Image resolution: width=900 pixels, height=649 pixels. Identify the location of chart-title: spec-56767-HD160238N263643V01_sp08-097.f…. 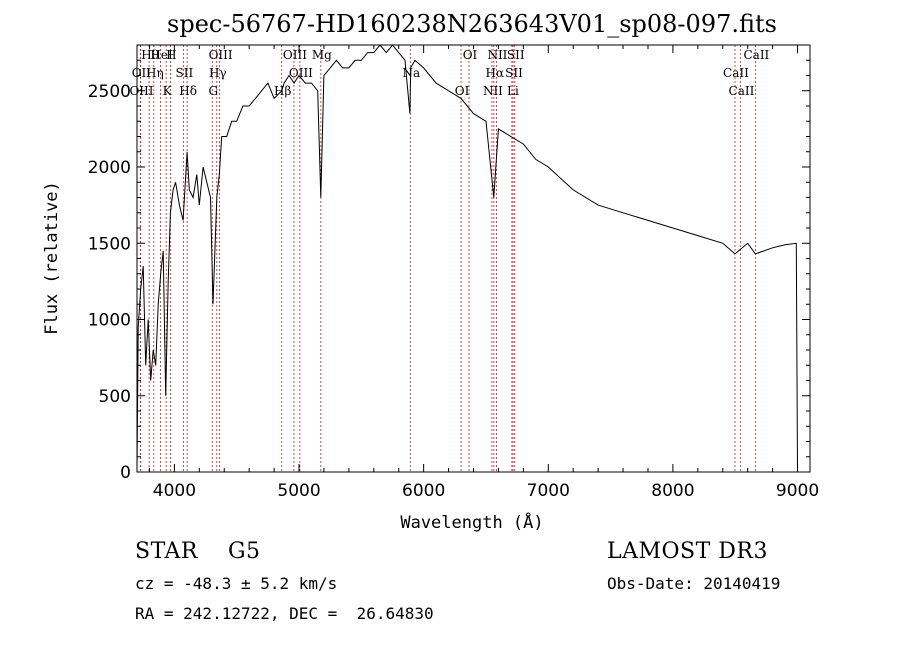
(472, 24).